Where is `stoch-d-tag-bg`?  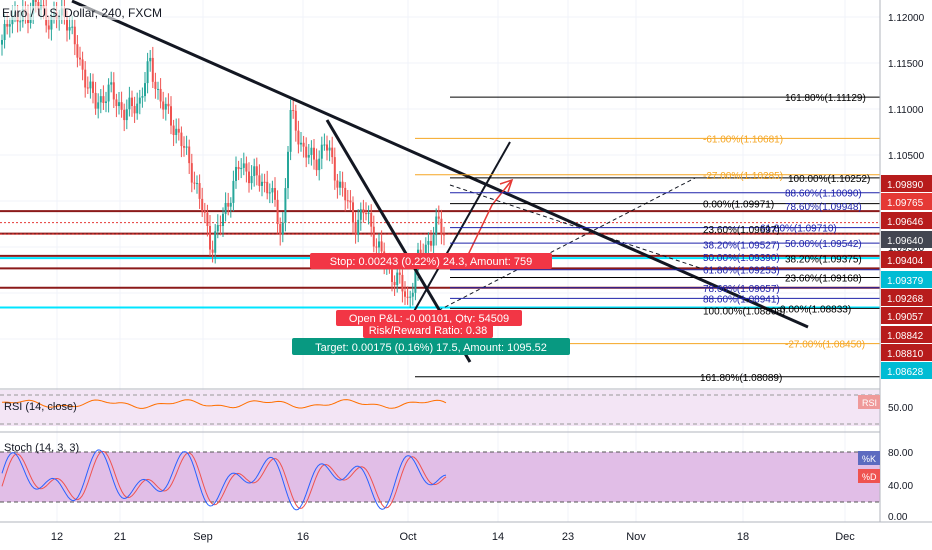 stoch-d-tag-bg is located at coordinates (869, 476).